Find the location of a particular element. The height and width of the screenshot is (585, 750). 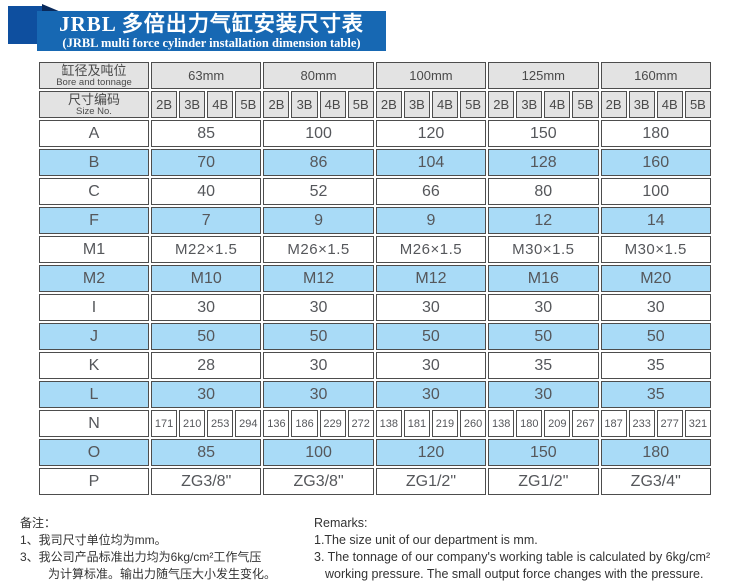

cell-N-160mm-2B: 187 is located at coordinates (613, 423).